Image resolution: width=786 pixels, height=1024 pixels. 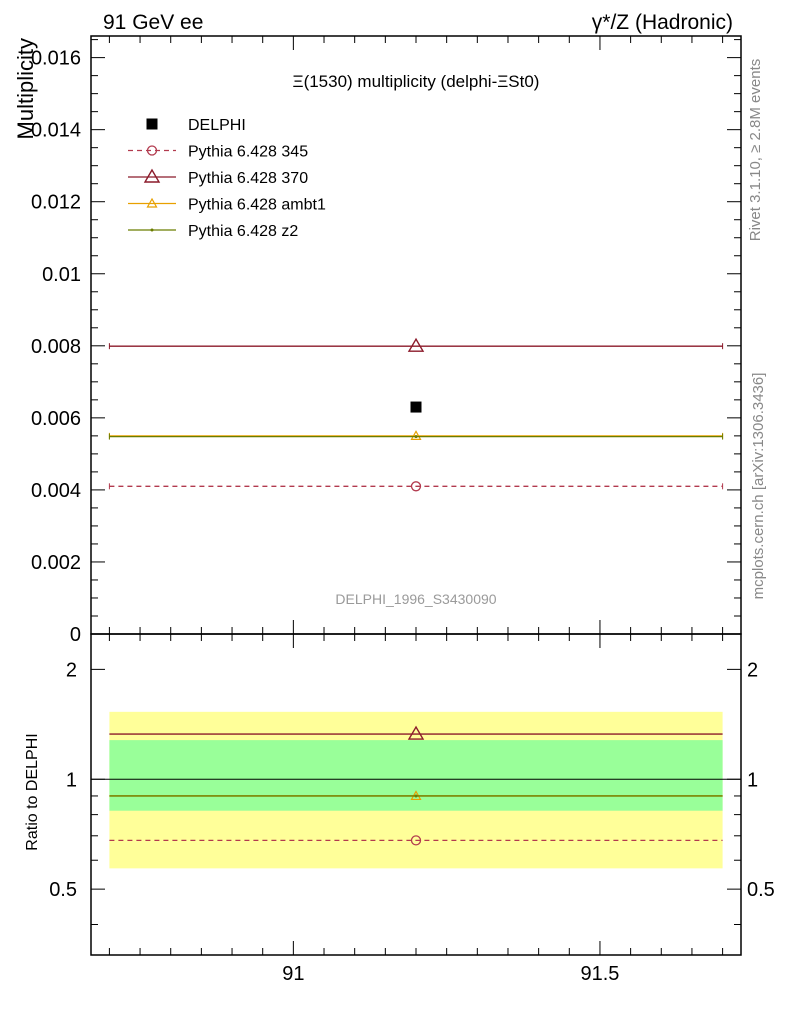 What do you see at coordinates (416, 414) in the screenshot?
I see `main-series-layer` at bounding box center [416, 414].